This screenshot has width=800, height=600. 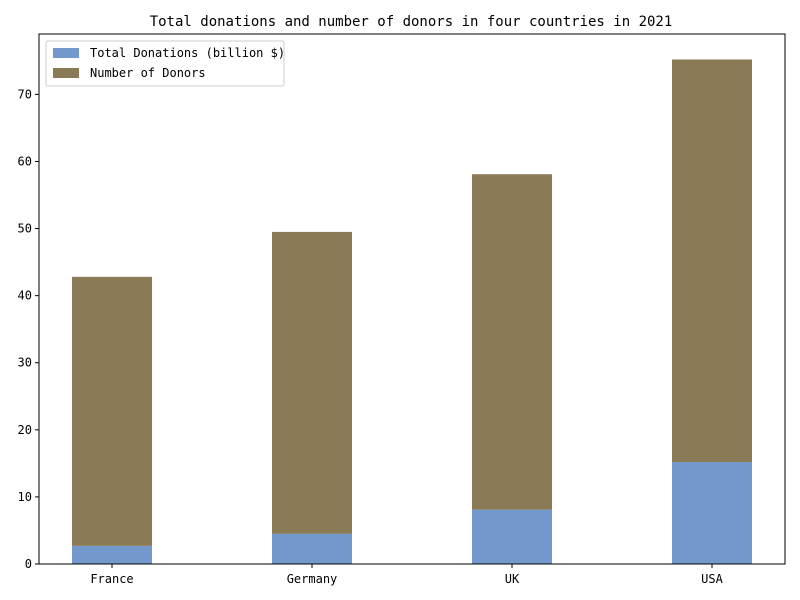 What do you see at coordinates (712, 261) in the screenshot?
I see `bar-donors-usa` at bounding box center [712, 261].